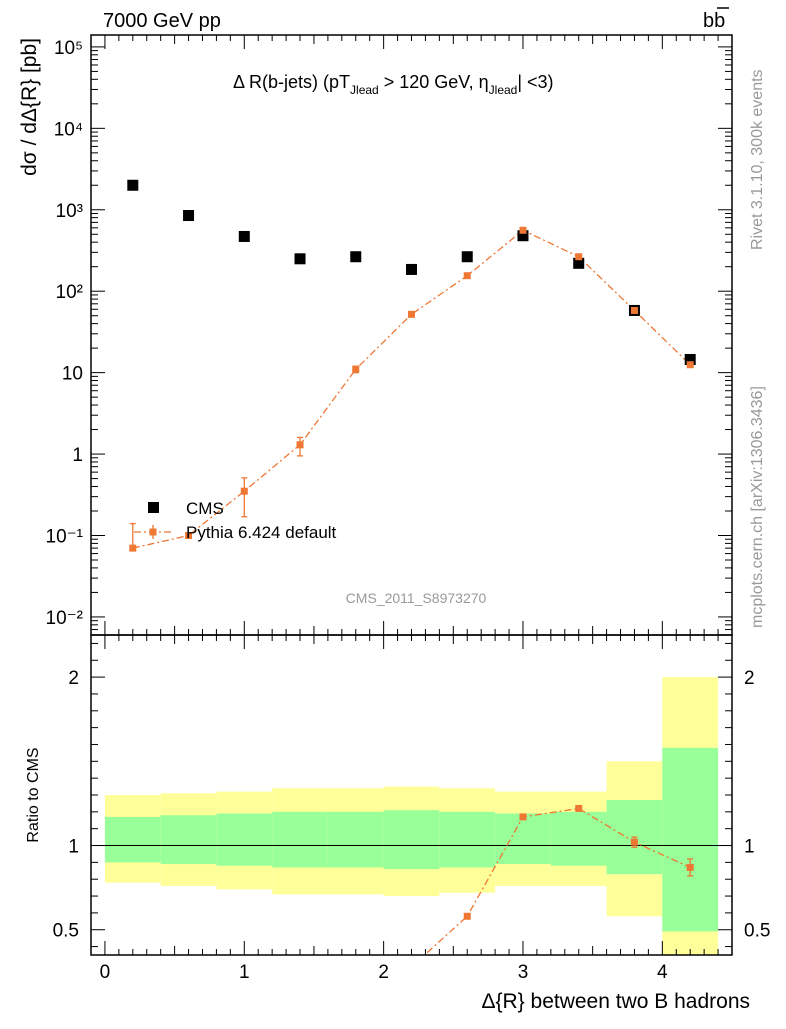 The image size is (786, 1029). Describe the element at coordinates (162, 21) in the screenshot. I see `header-left-label: 7000 GeV pp` at that location.